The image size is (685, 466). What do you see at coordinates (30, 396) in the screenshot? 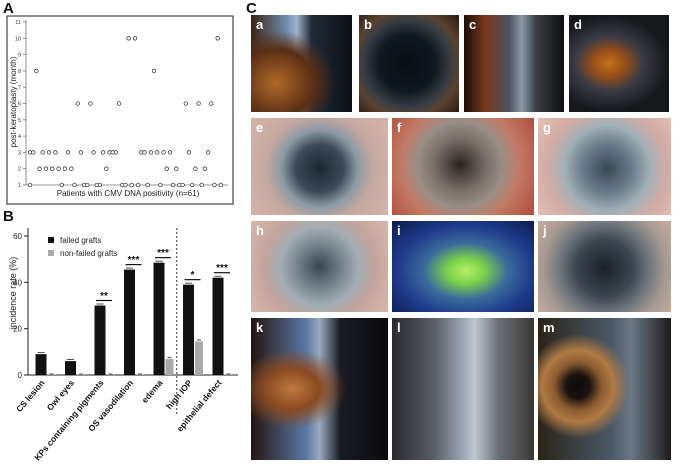
I see `chart-b-category-label: CS lesion` at bounding box center [30, 396].